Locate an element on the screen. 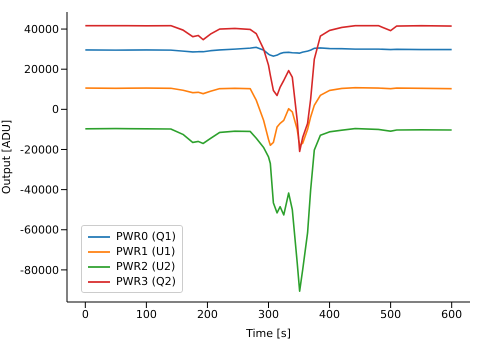 The width and height of the screenshot is (483, 347). x-tick-label: 100 is located at coordinates (146, 314).